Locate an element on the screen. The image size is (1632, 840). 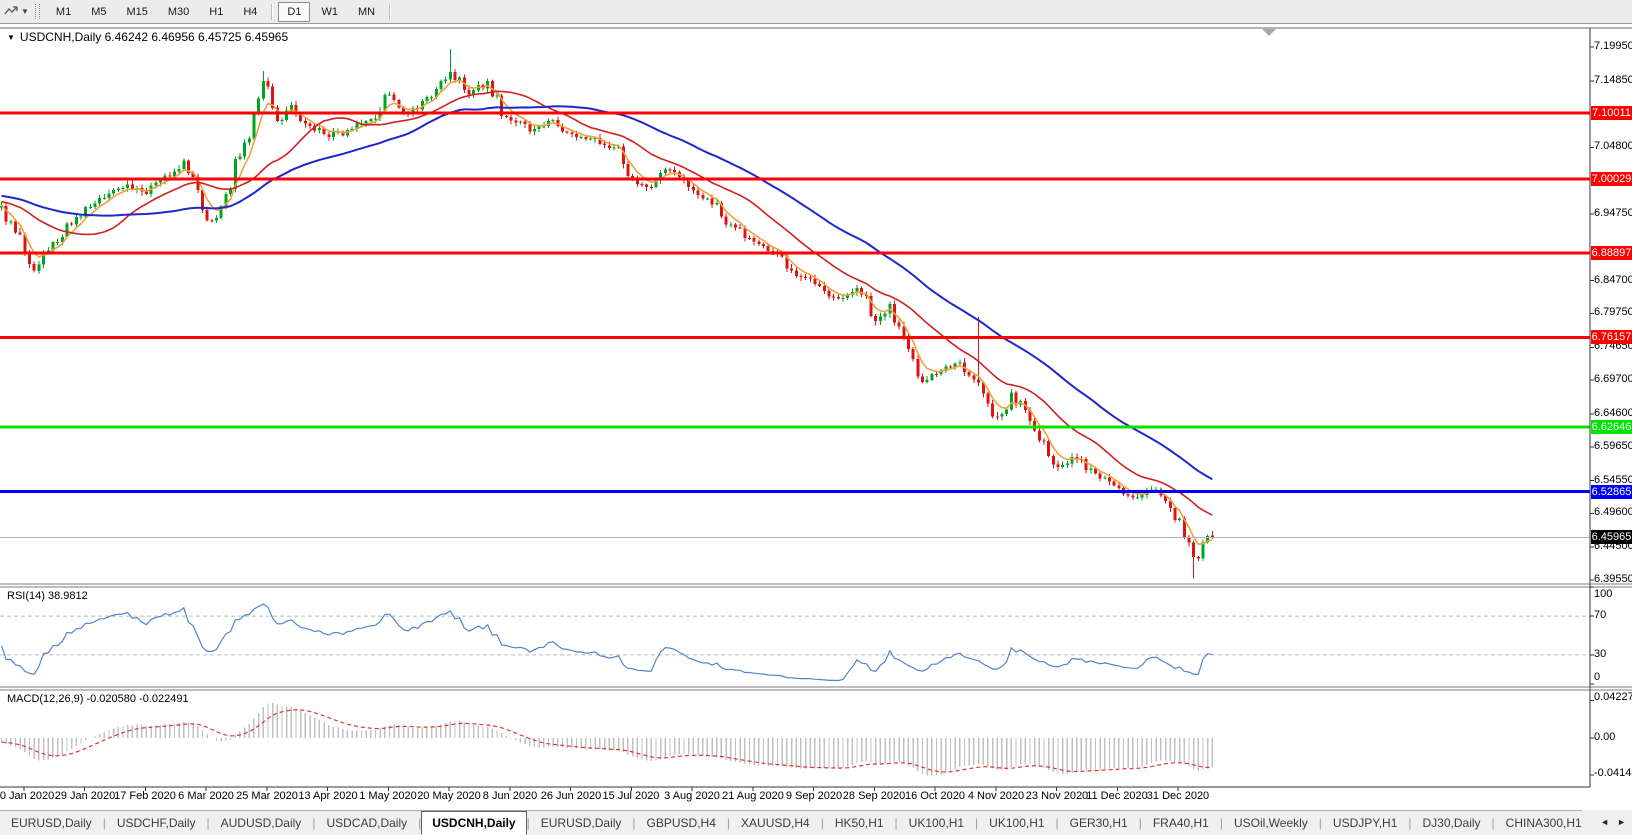
hline-price-label: 6.52865 is located at coordinates (1611, 492).